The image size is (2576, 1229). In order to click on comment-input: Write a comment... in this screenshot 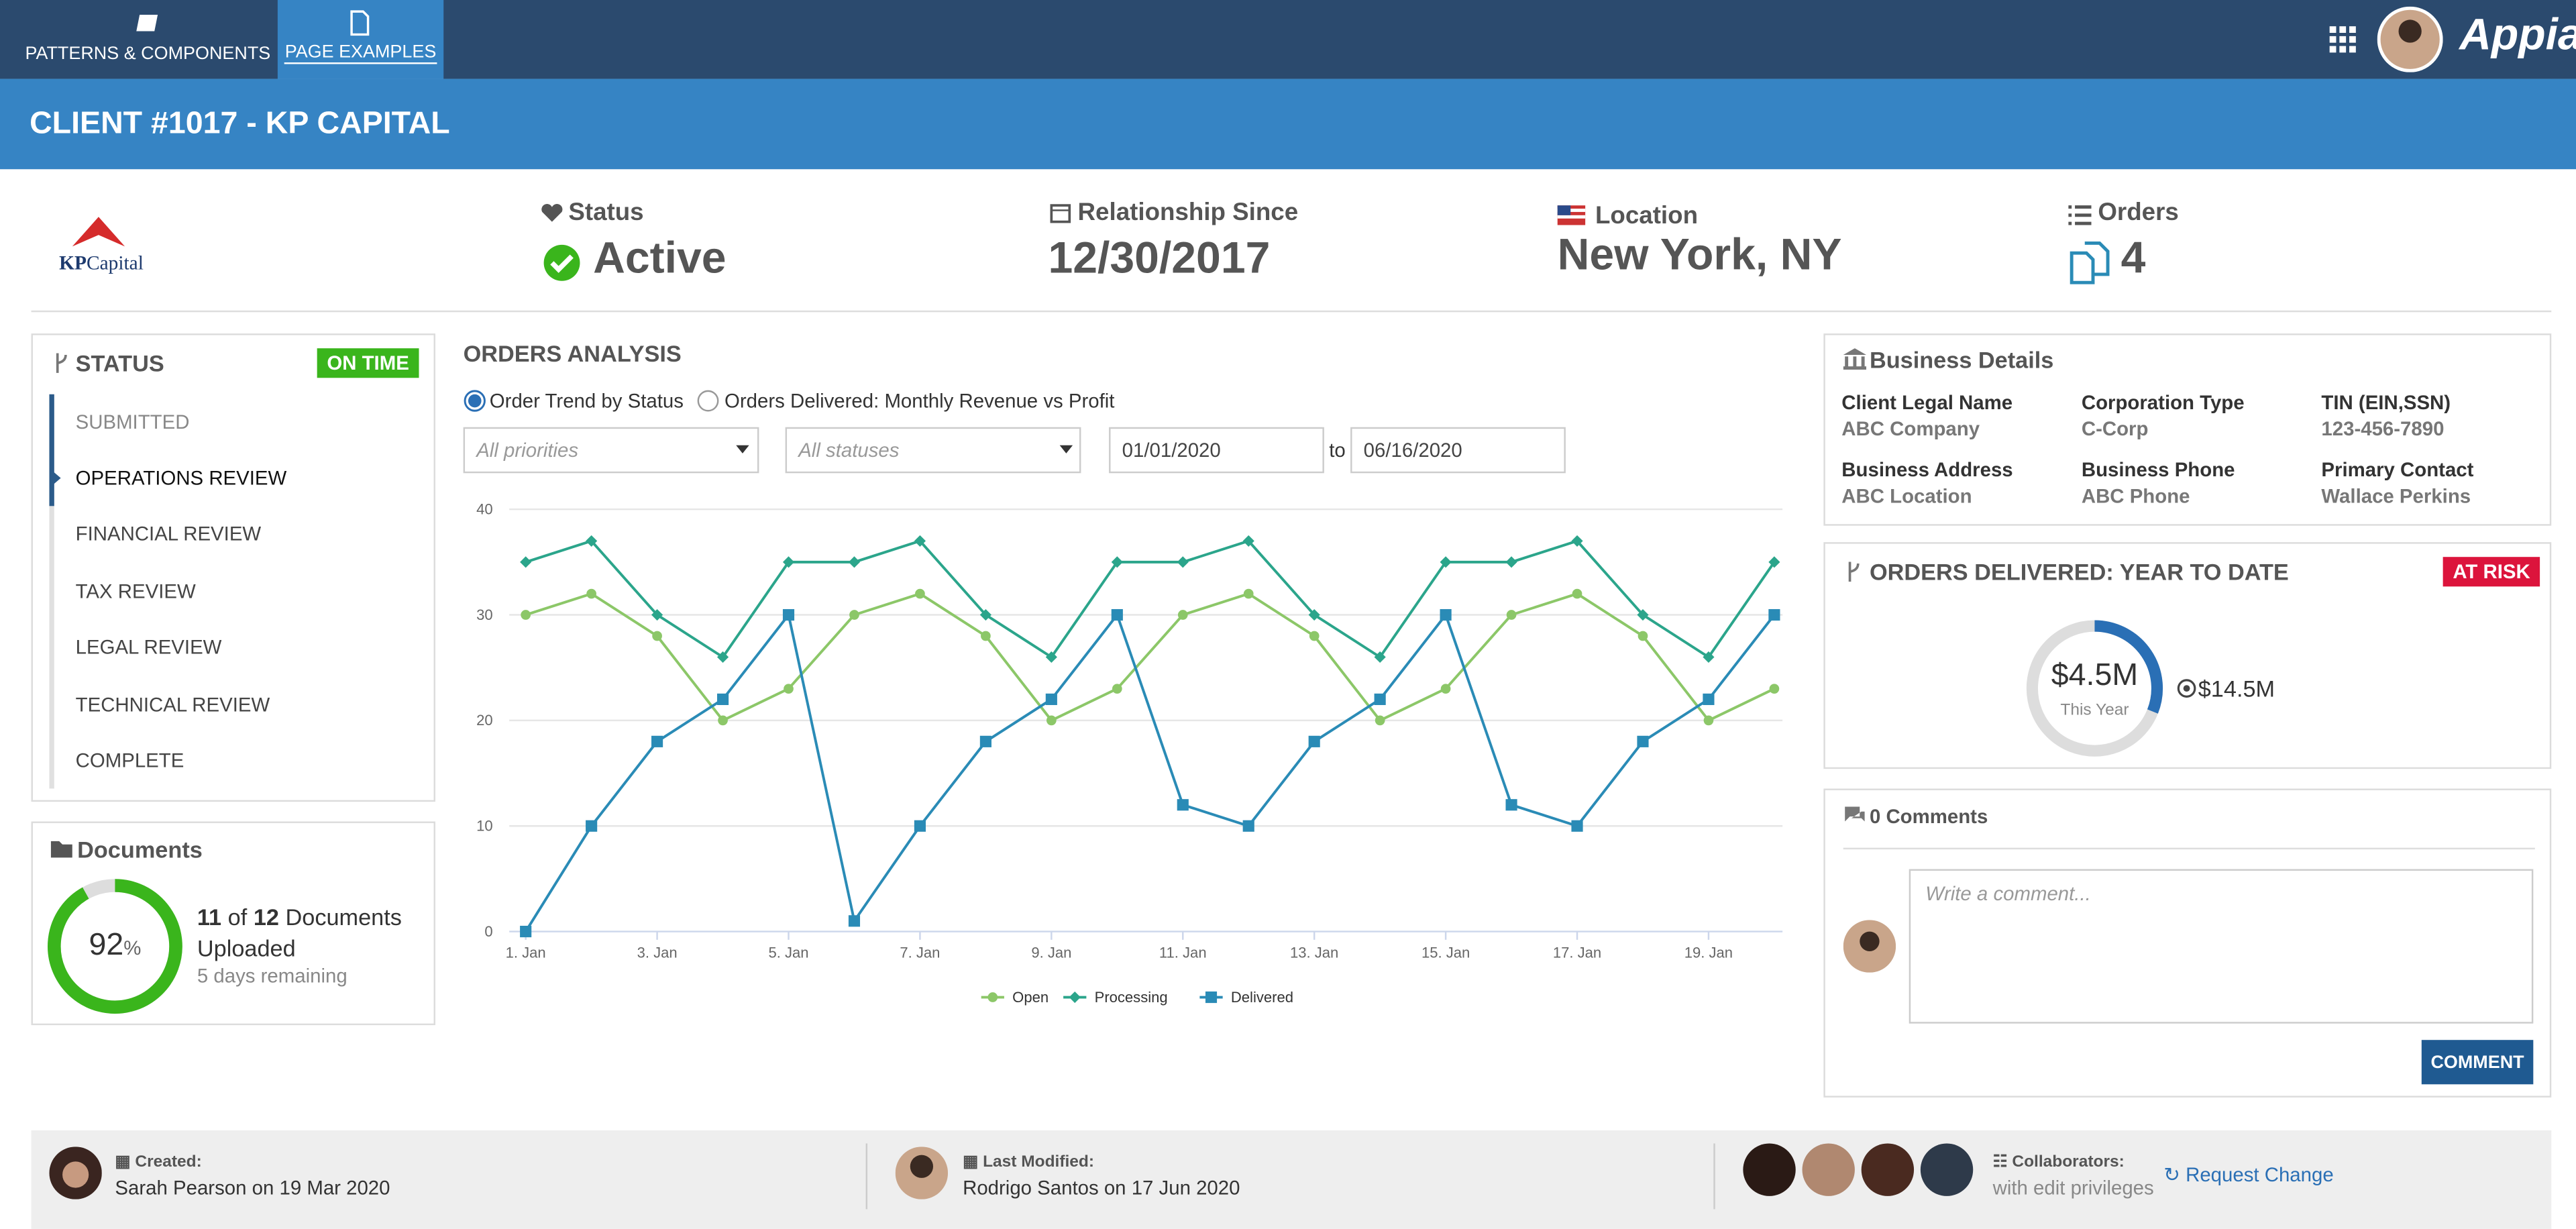, I will do `click(2221, 947)`.